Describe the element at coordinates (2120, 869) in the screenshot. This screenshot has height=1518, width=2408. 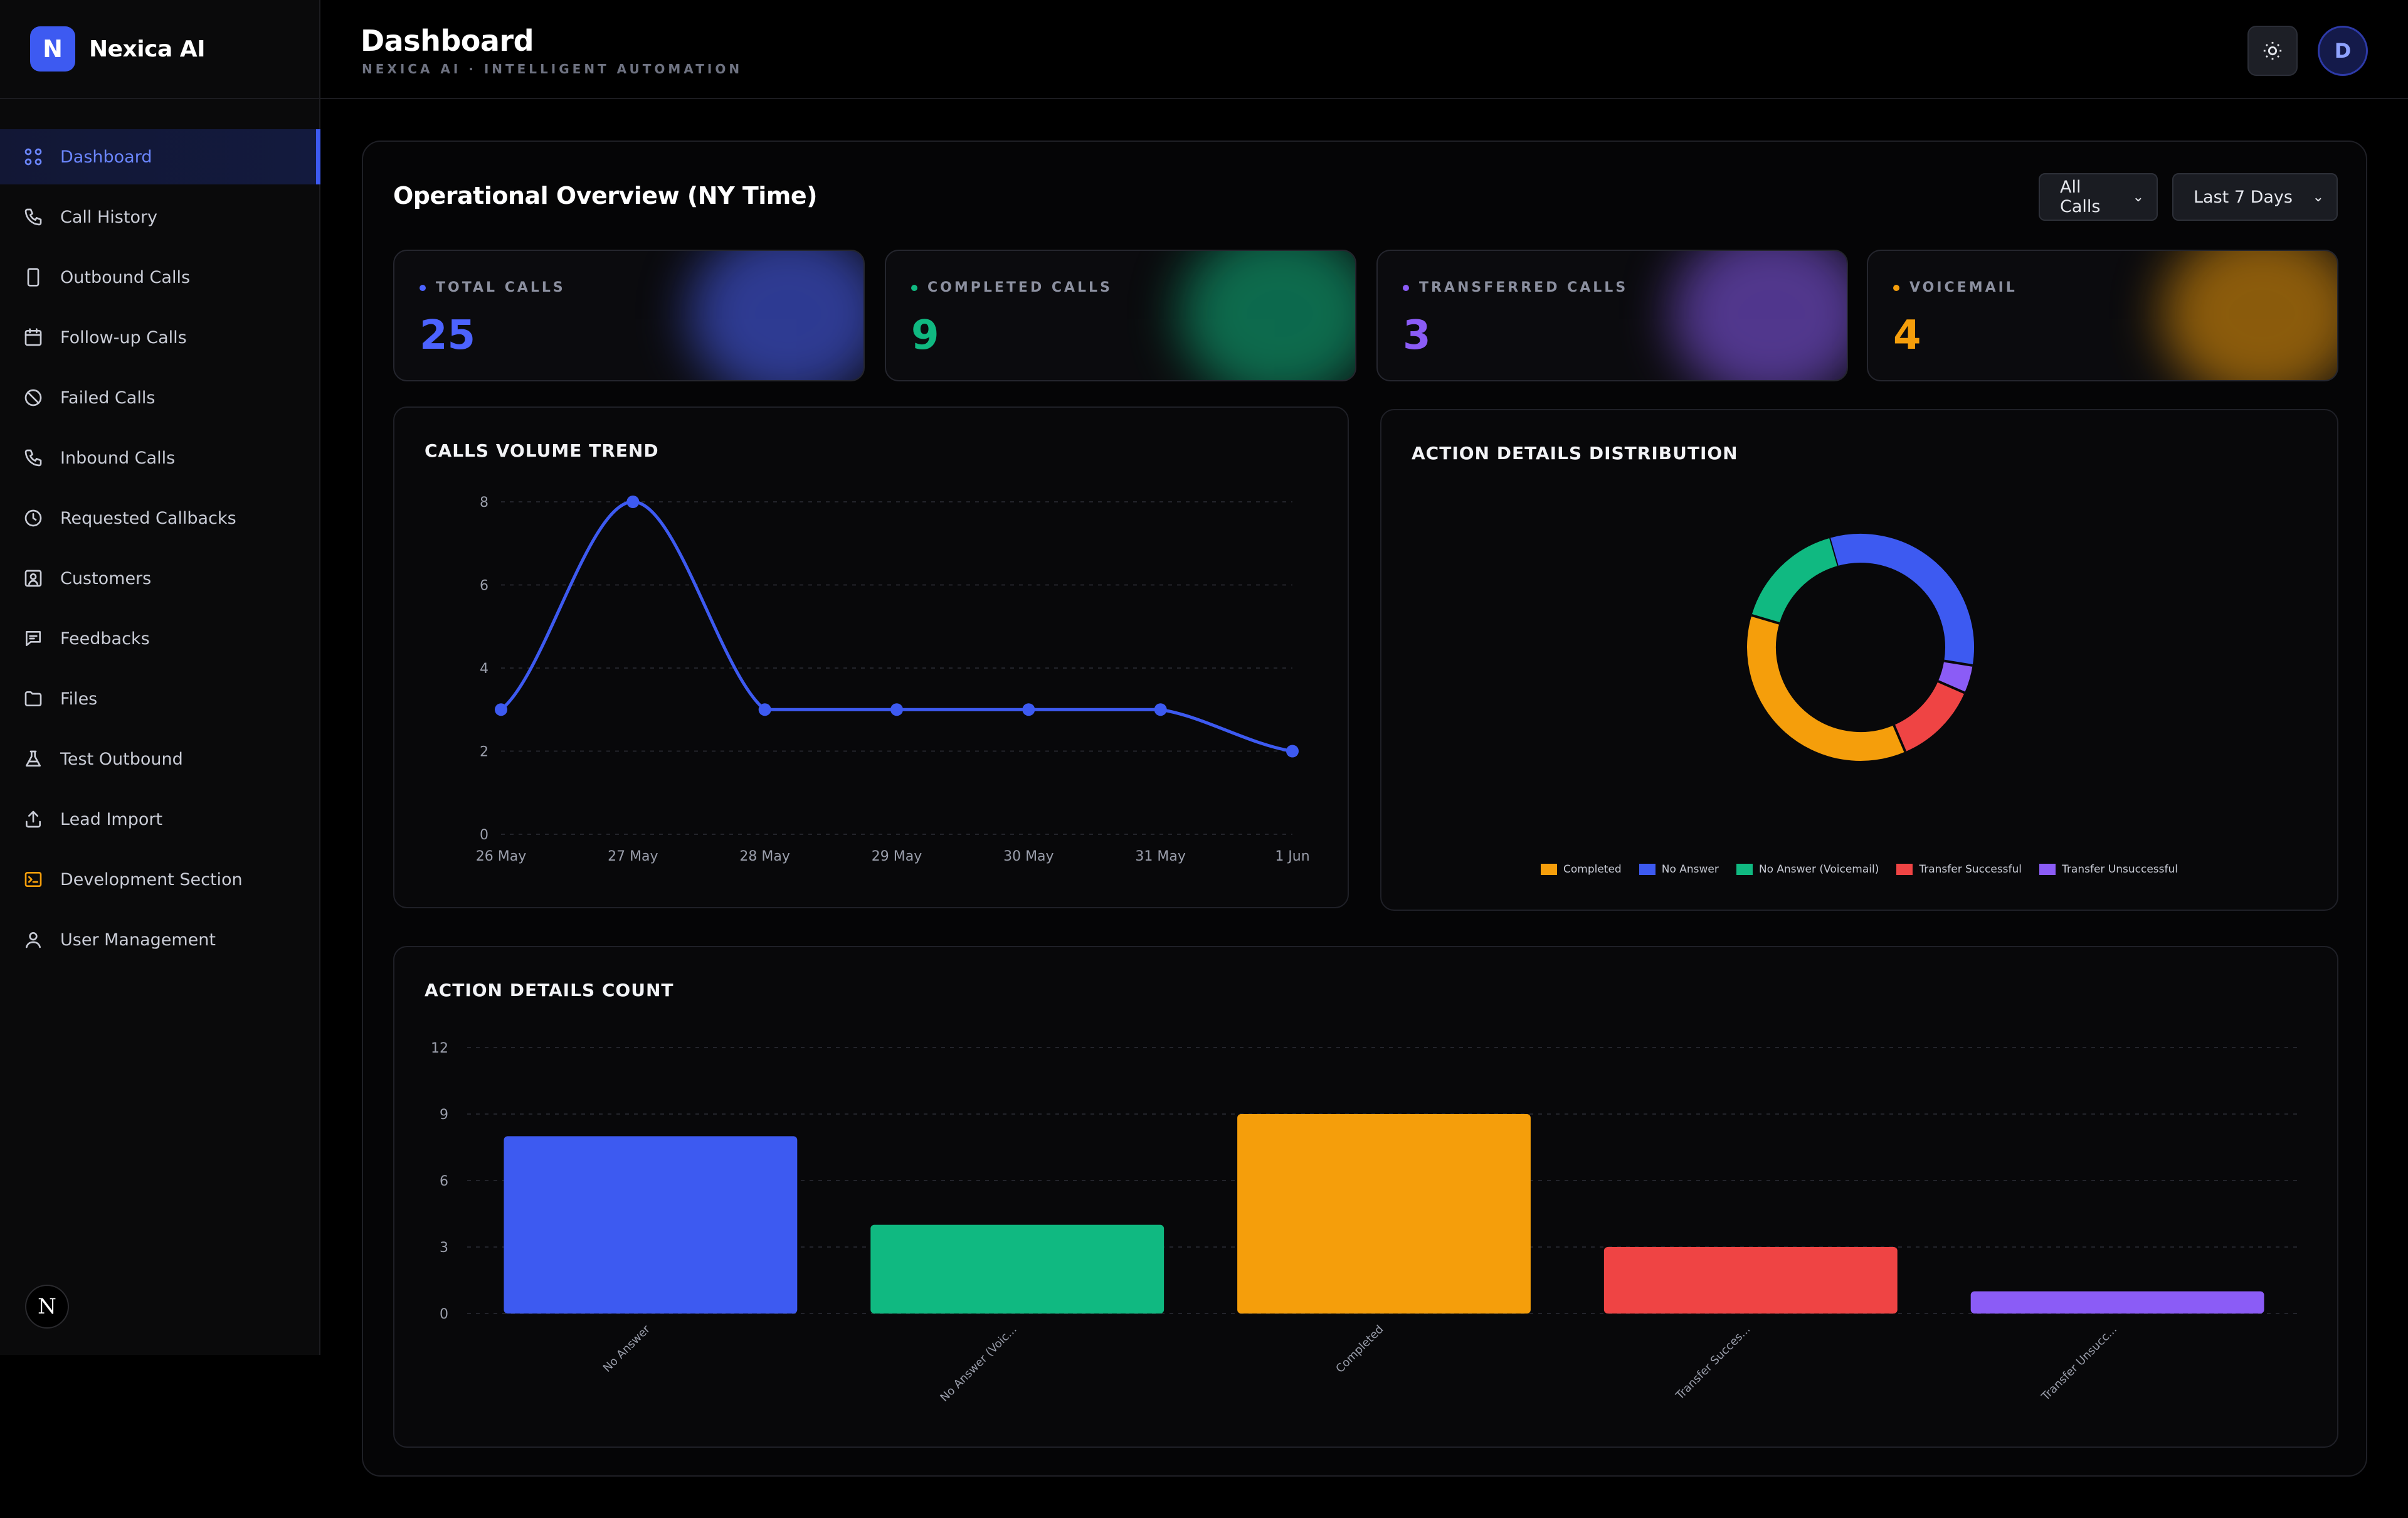
I see `legend-label: Transfer Unsuccessful` at that location.